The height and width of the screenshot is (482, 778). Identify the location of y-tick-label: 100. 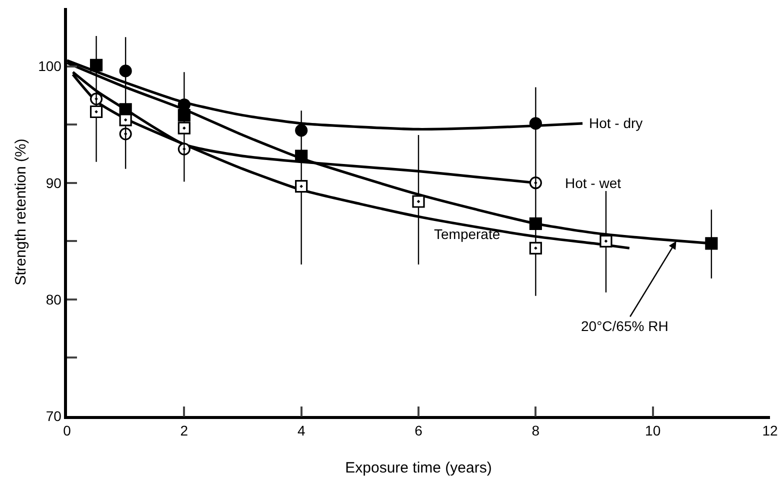
(50, 66).